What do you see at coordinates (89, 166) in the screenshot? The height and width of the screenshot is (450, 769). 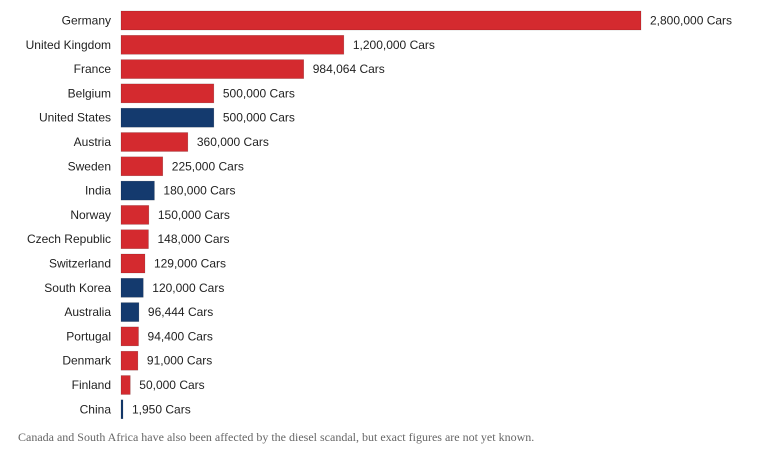 I see `category-label: Sweden` at bounding box center [89, 166].